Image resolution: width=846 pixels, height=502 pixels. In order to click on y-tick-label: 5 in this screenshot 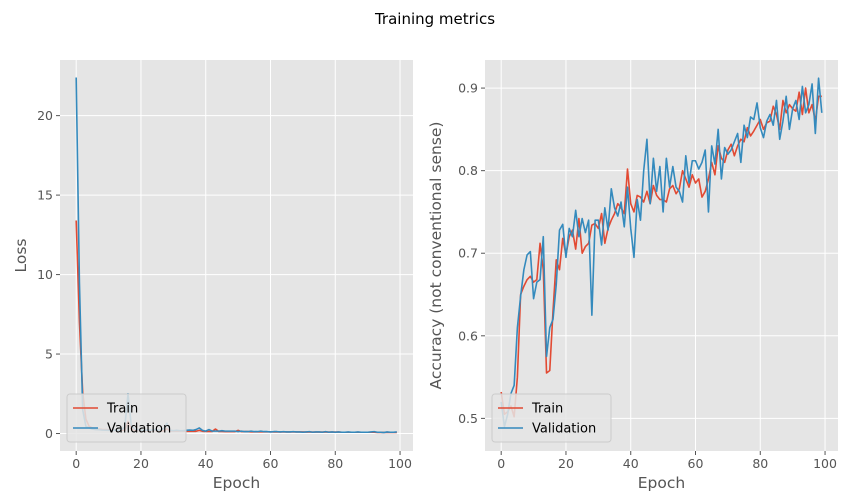, I will do `click(49, 354)`.